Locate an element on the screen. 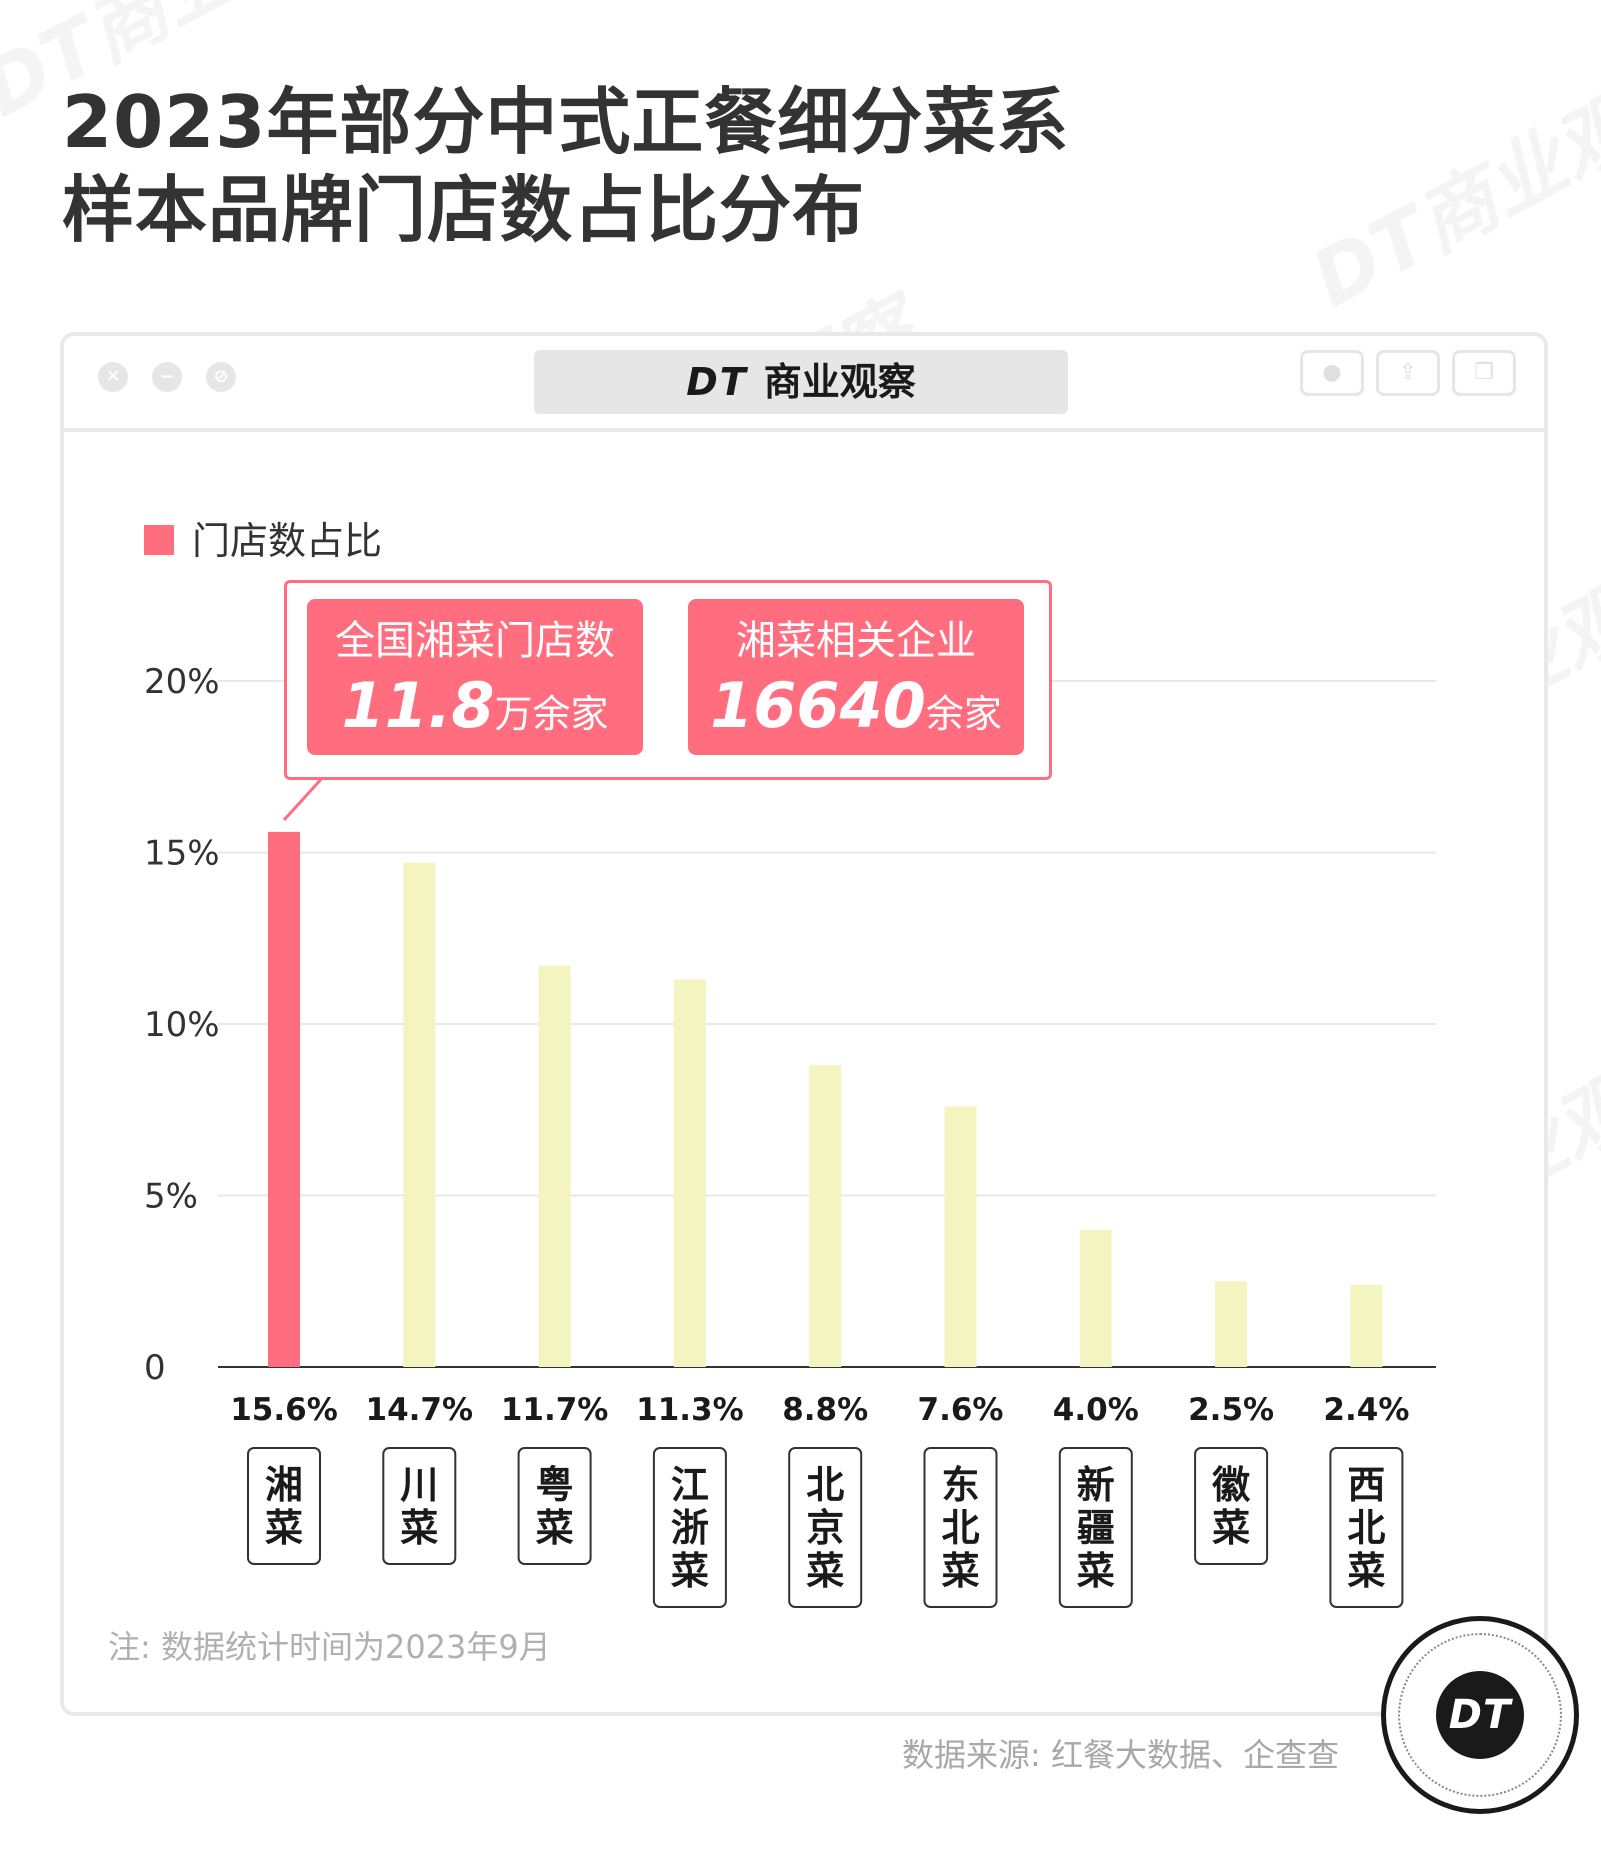  legend-label: 门店数占比 is located at coordinates (287, 541).